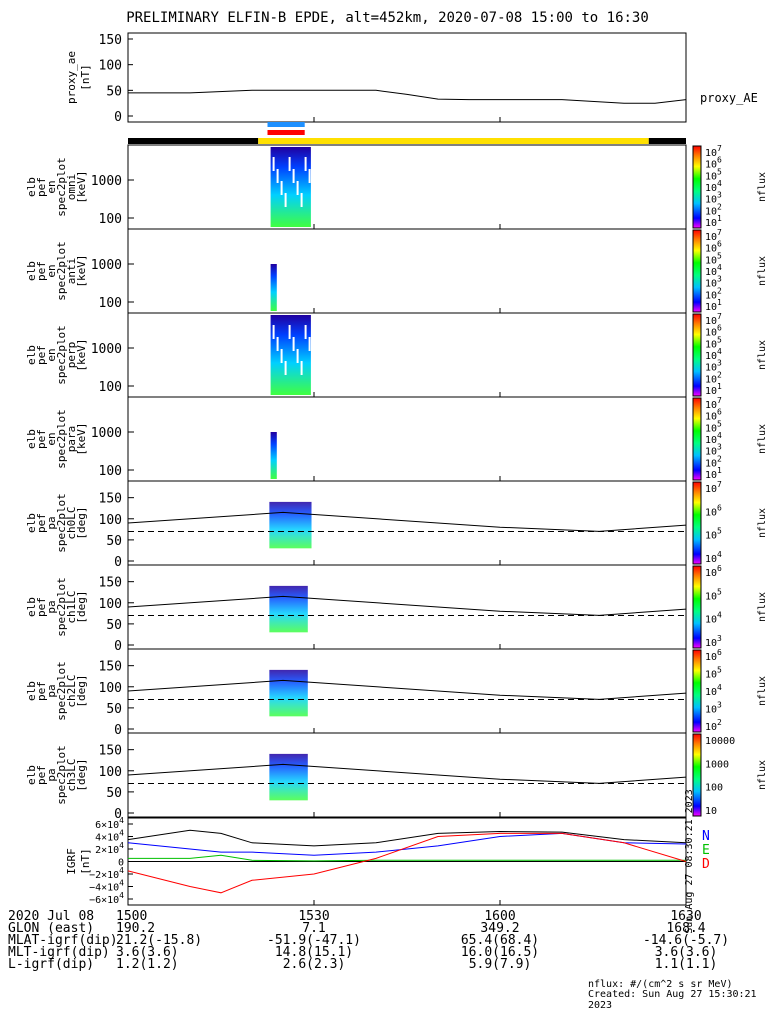 The image size is (775, 1011). I want to click on pa-ytick-label: 0, so click(118, 562).